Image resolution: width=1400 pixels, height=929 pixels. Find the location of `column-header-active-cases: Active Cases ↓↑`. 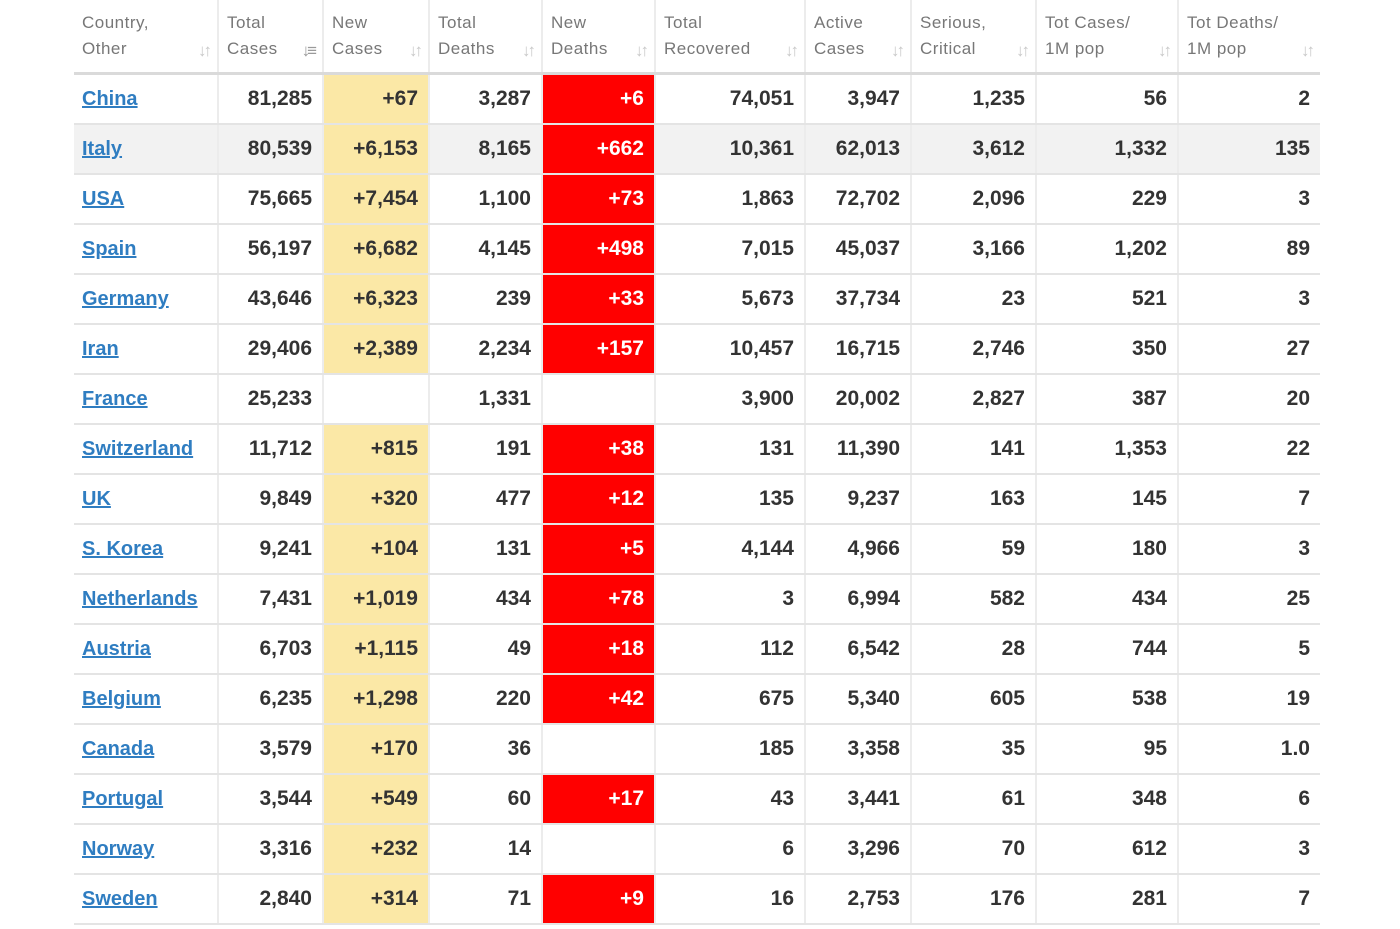

column-header-active-cases: Active Cases ↓↑ is located at coordinates (857, 37).